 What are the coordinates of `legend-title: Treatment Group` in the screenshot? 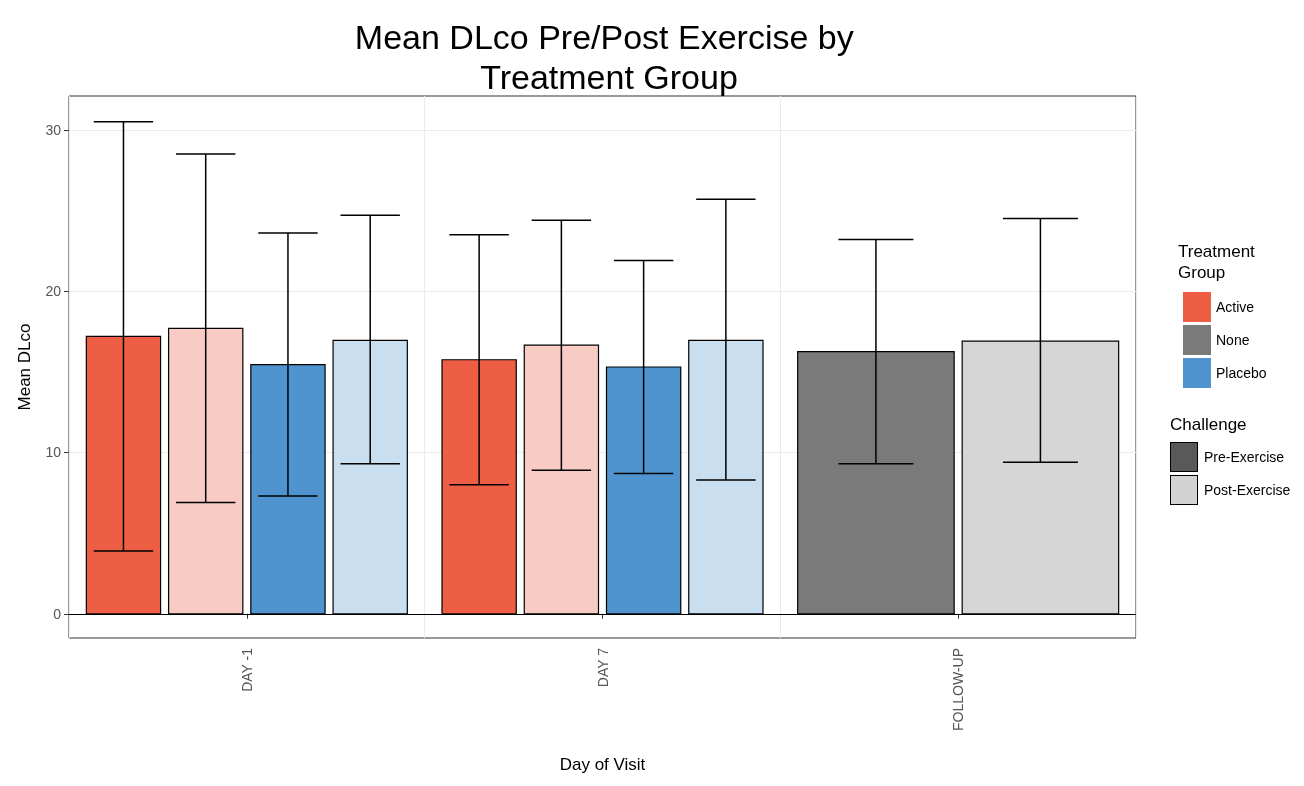 It's located at (1219, 262).